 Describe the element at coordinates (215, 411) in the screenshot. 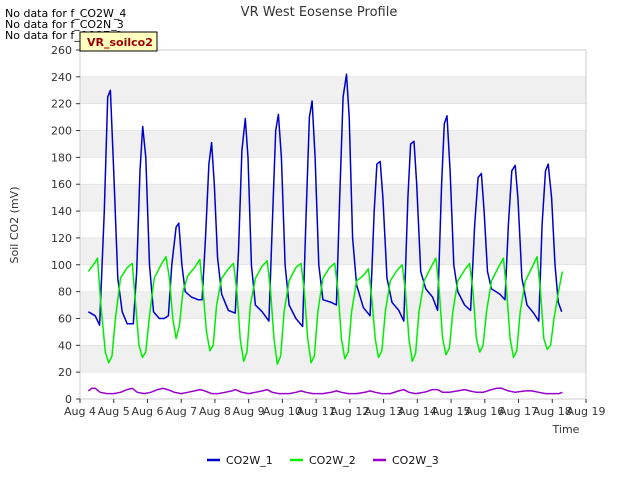

I see `x-tick-label: Aug 8` at that location.